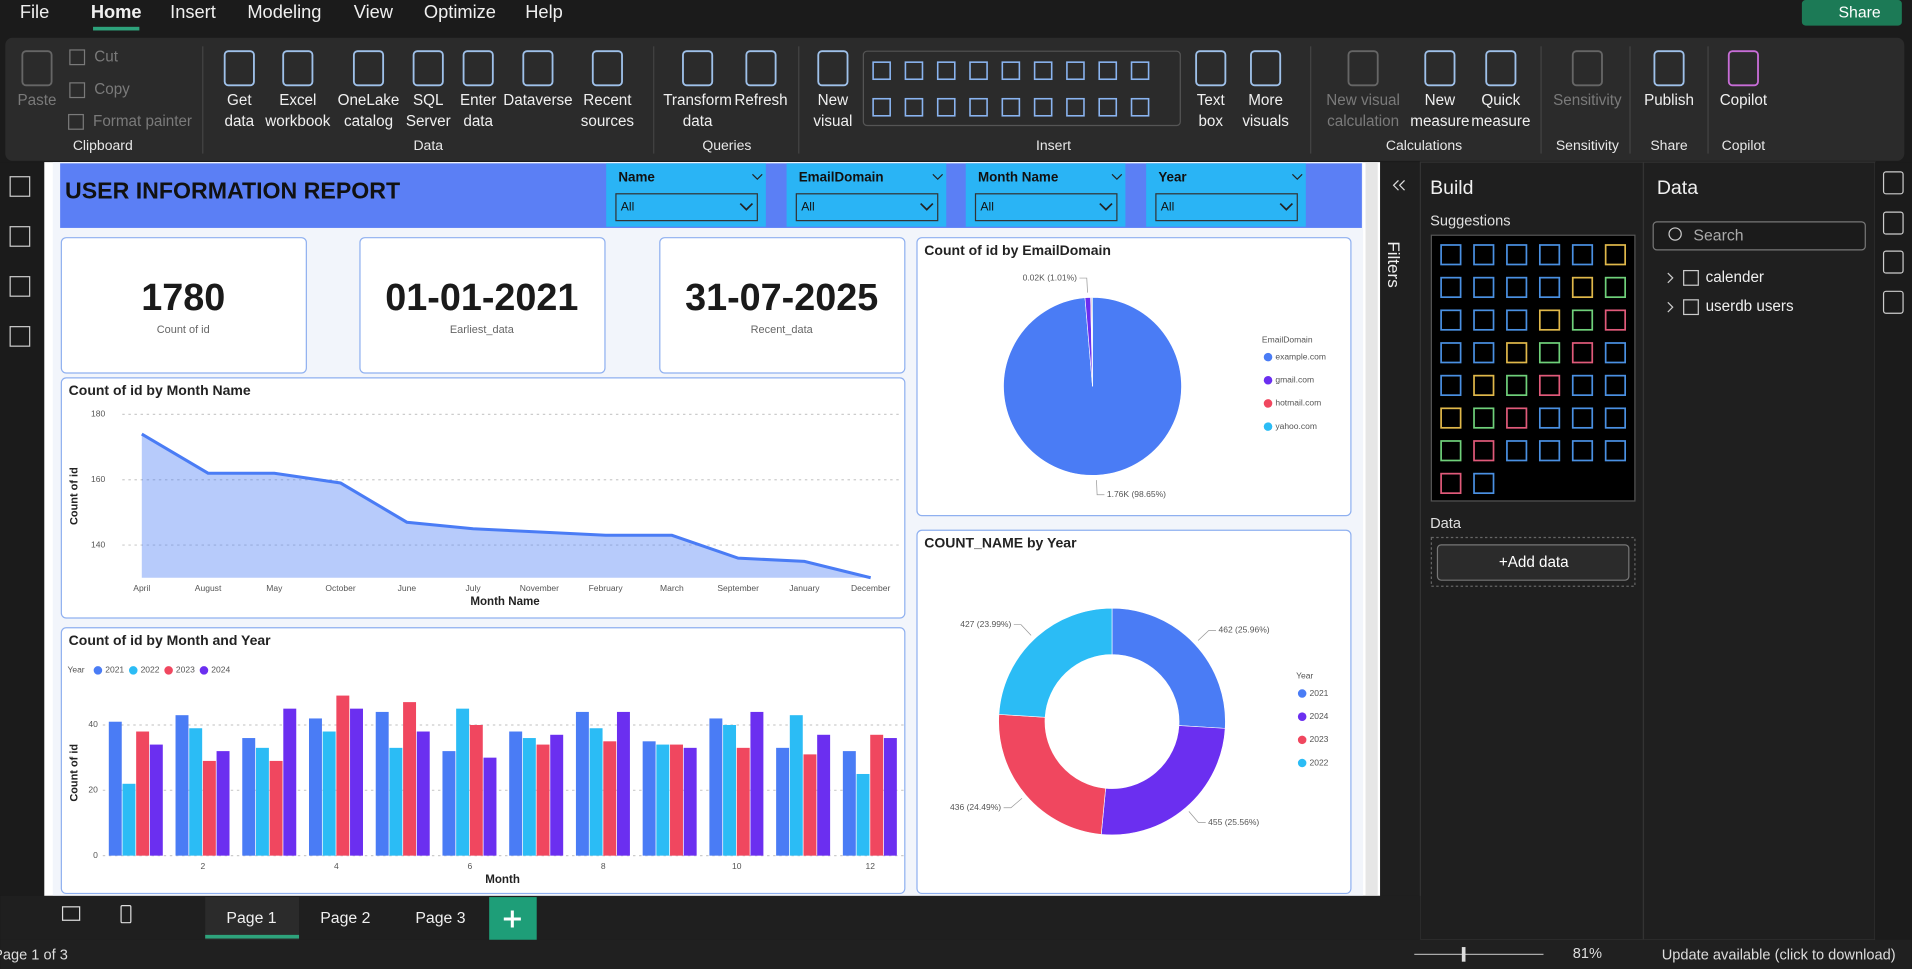 This screenshot has height=969, width=1912. What do you see at coordinates (832, 121) in the screenshot?
I see `ribbon-button-label: visual` at bounding box center [832, 121].